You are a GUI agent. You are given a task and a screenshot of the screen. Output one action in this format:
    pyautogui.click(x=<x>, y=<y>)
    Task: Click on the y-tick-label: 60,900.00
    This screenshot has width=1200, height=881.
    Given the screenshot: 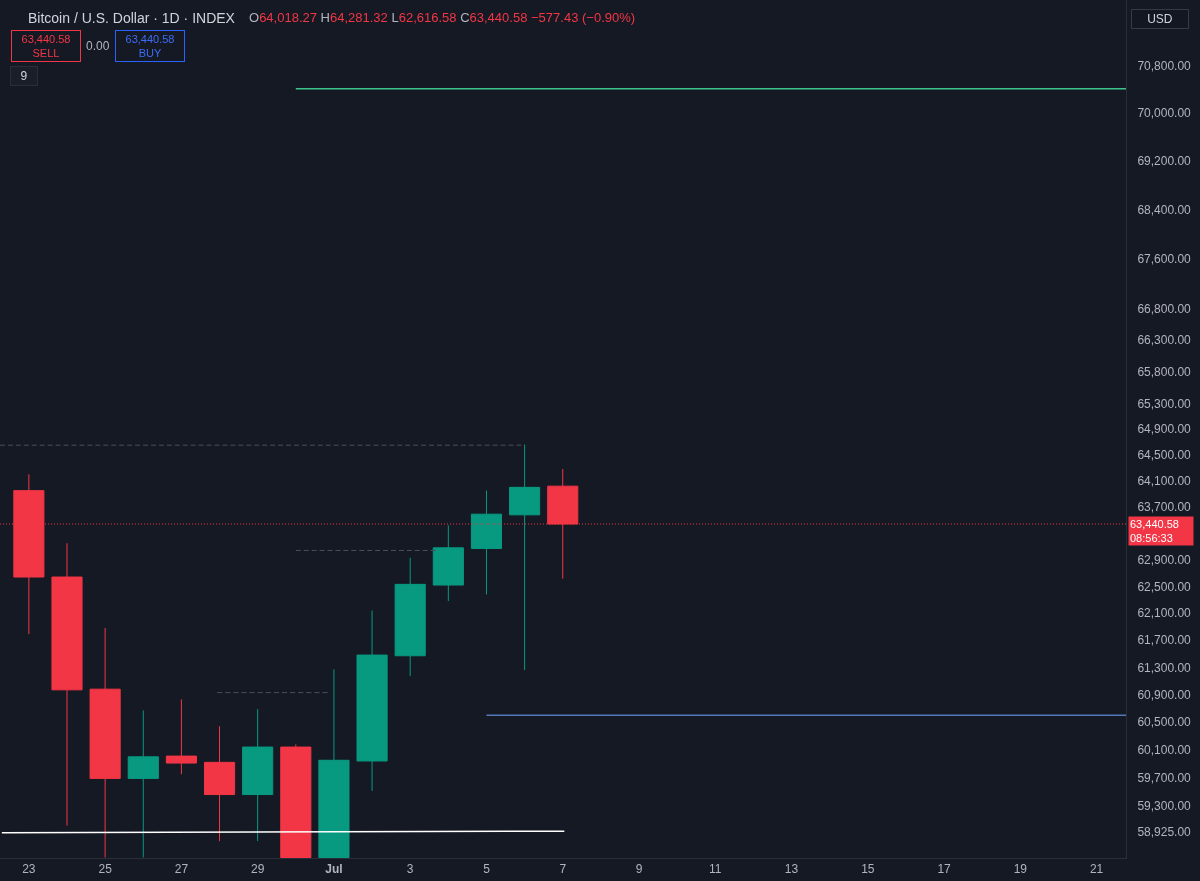 What is the action you would take?
    pyautogui.click(x=1164, y=694)
    